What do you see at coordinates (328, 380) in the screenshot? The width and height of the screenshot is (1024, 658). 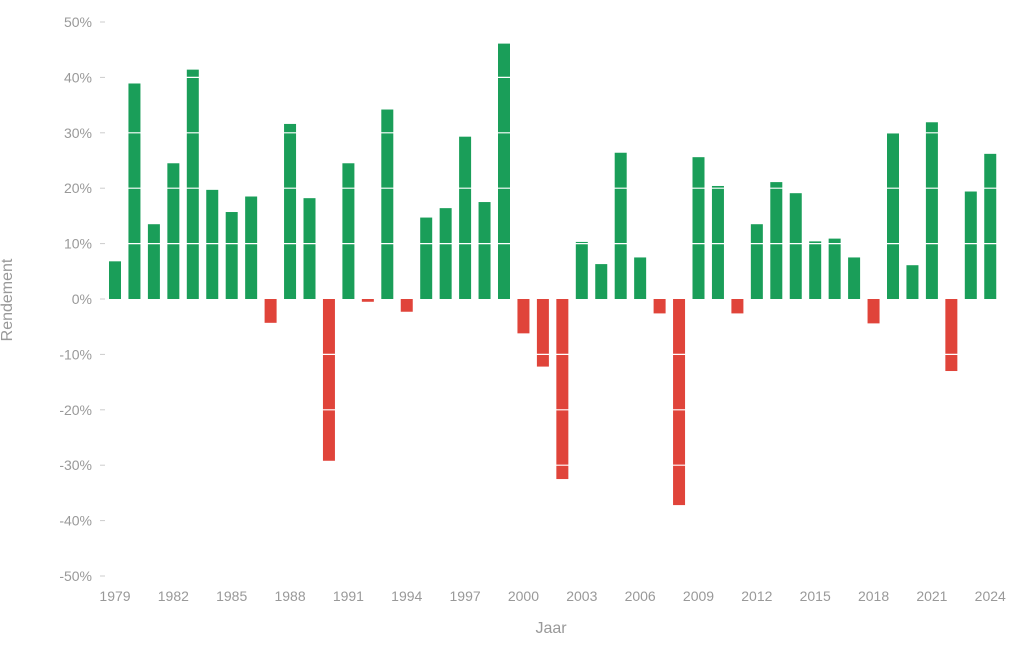 I see `bar-1990` at bounding box center [328, 380].